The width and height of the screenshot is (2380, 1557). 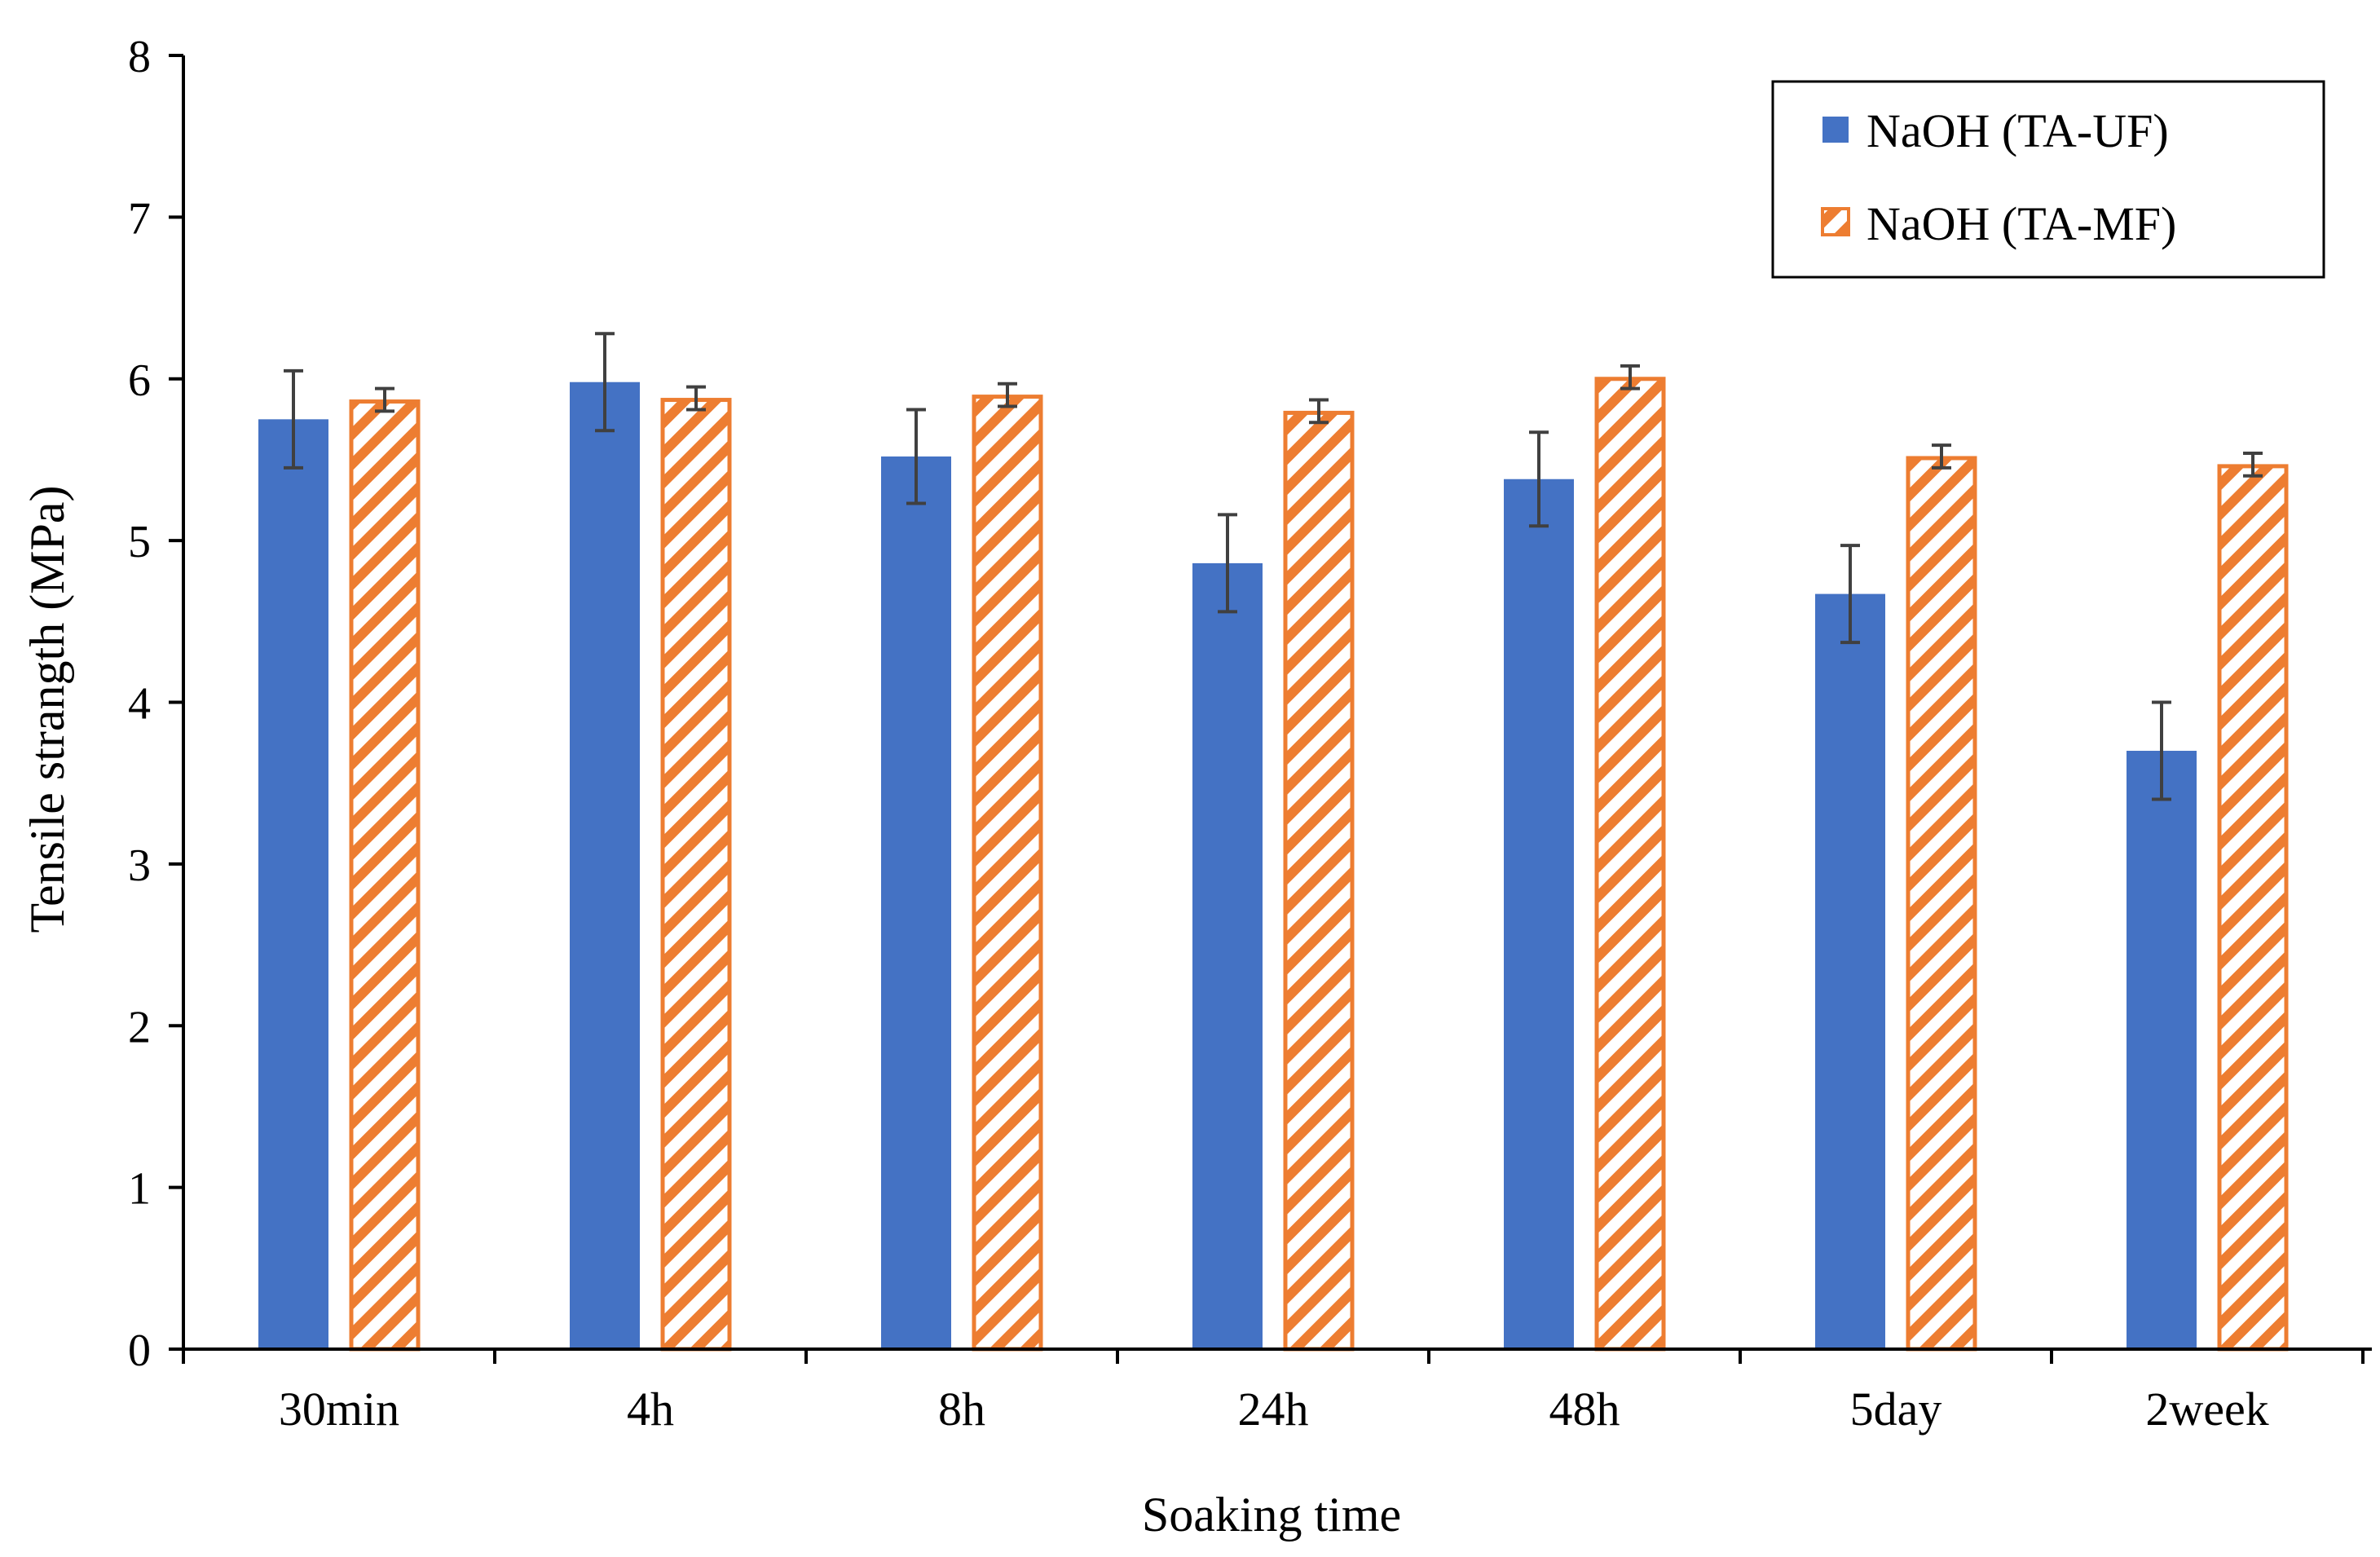 What do you see at coordinates (2207, 1409) in the screenshot?
I see `x-tick-label-2week: 2week` at bounding box center [2207, 1409].